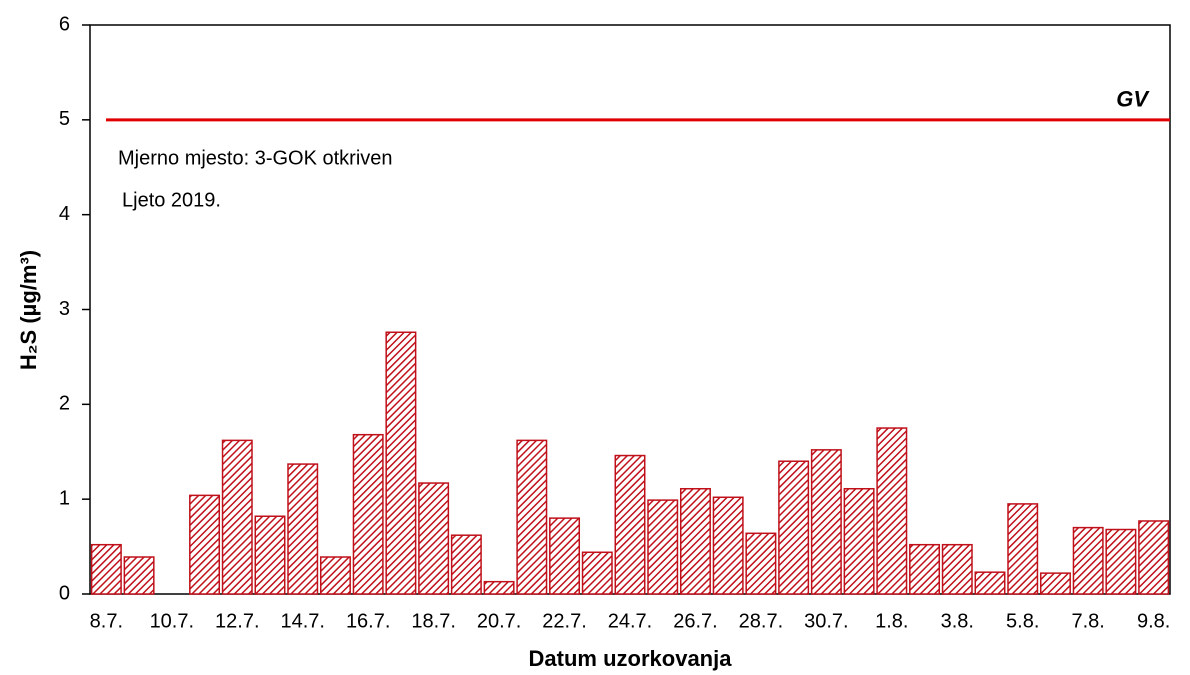  Describe the element at coordinates (64, 404) in the screenshot. I see `y-tick-label: 2` at that location.